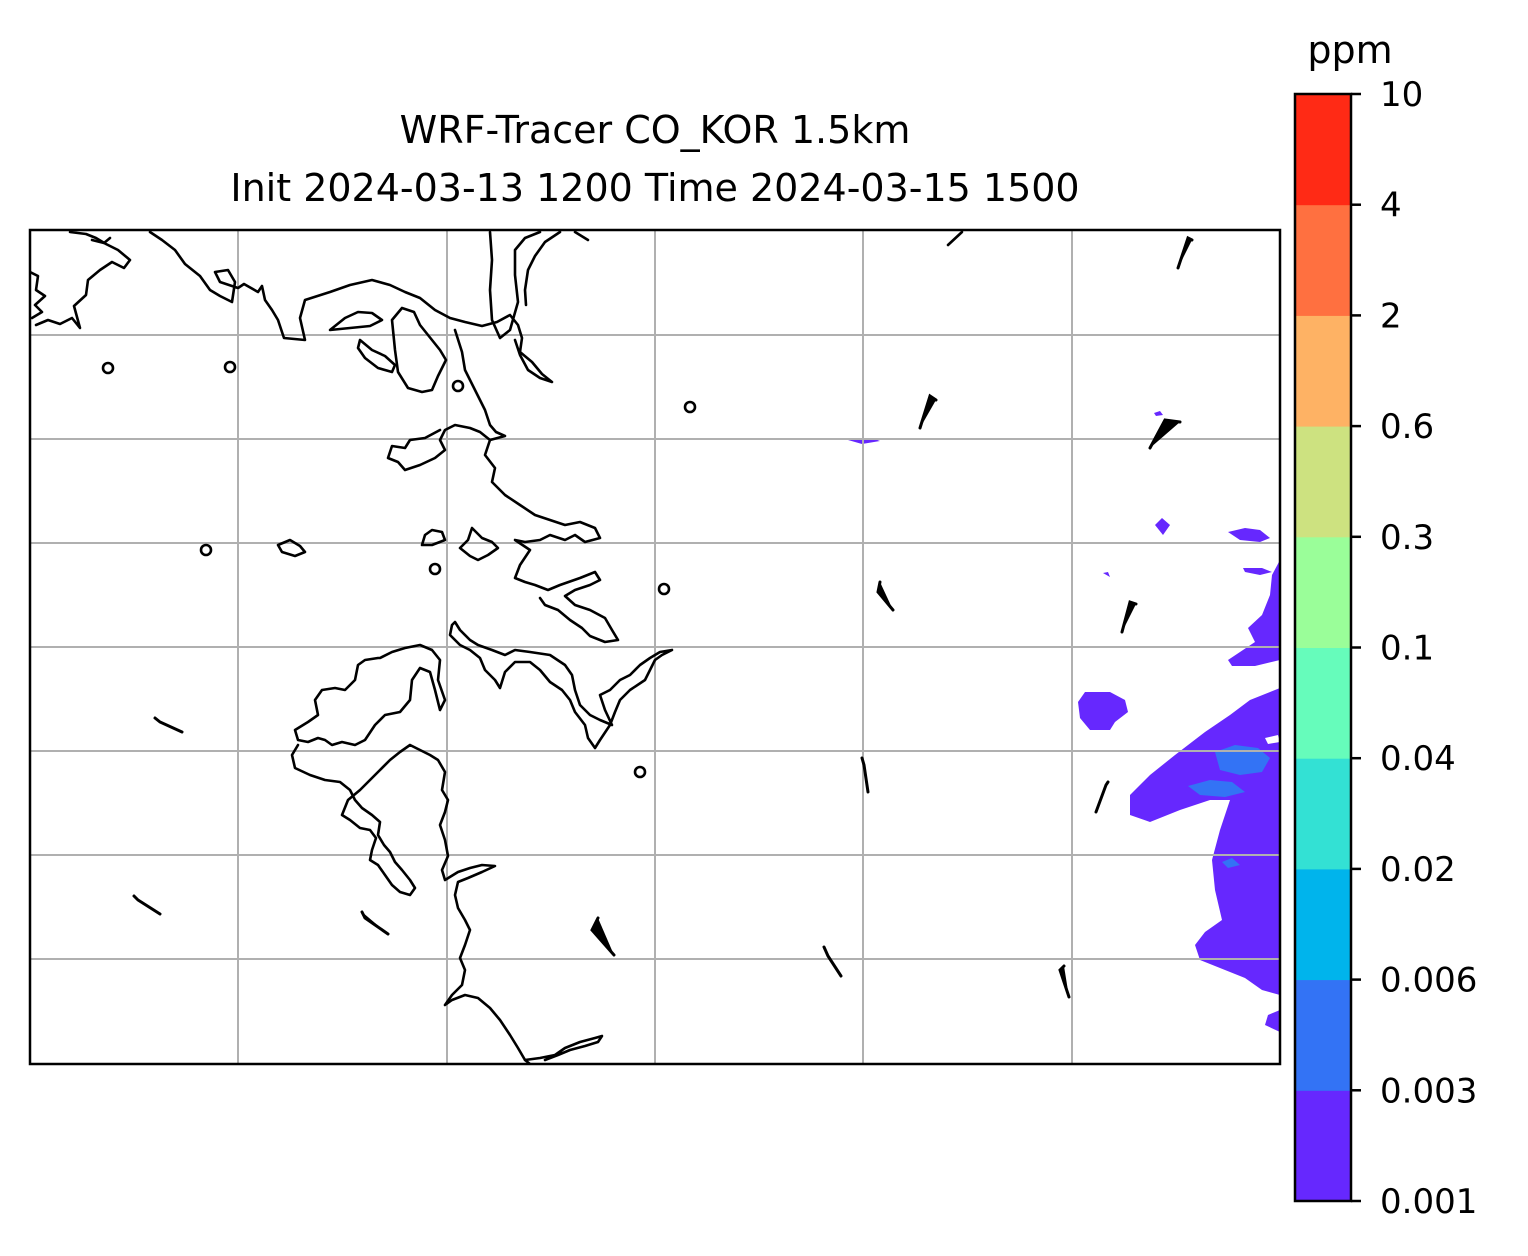 The image size is (1528, 1256). What do you see at coordinates (1418, 759) in the screenshot?
I see `colorbar-tick-label: 0.04` at bounding box center [1418, 759].